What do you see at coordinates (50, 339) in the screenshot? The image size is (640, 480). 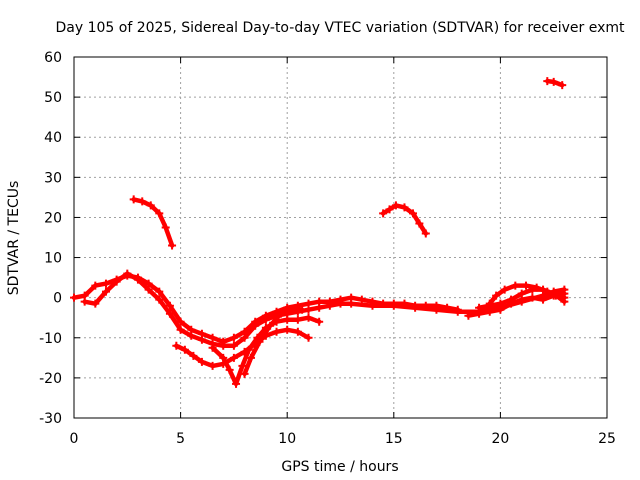 I see `y-tick-label: -10` at bounding box center [50, 339].